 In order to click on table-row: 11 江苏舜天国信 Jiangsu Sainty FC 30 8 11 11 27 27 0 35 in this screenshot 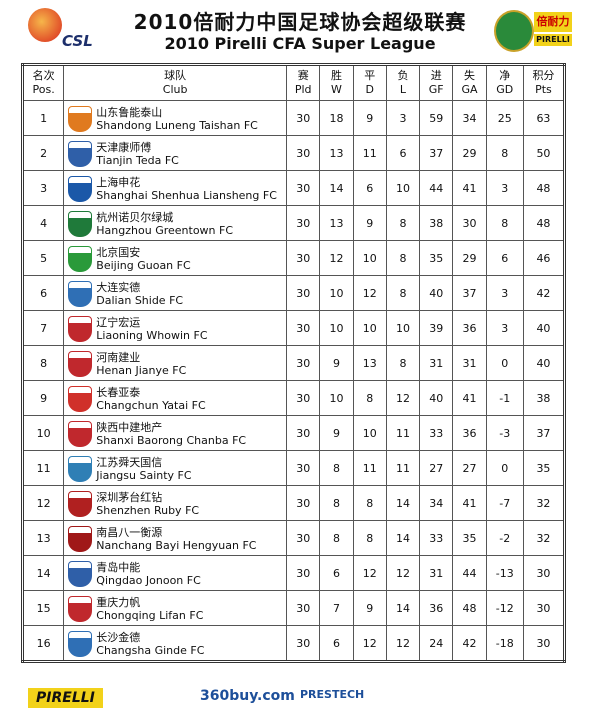, I will do `click(293, 468)`.